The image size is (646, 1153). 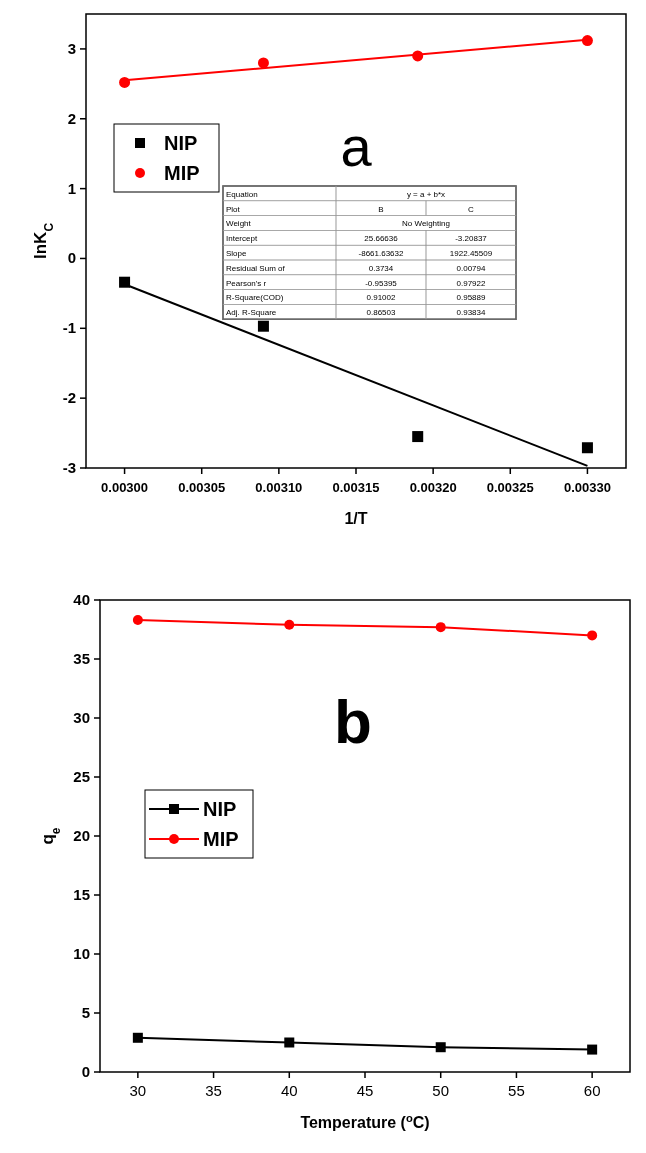 What do you see at coordinates (71, 188) in the screenshot?
I see `y-tick-label: 1` at bounding box center [71, 188].